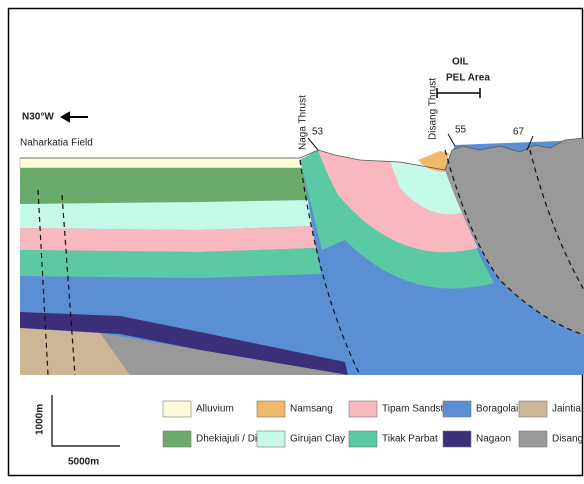  I want to click on legend-label: Jaintia Group, so click(568, 409).